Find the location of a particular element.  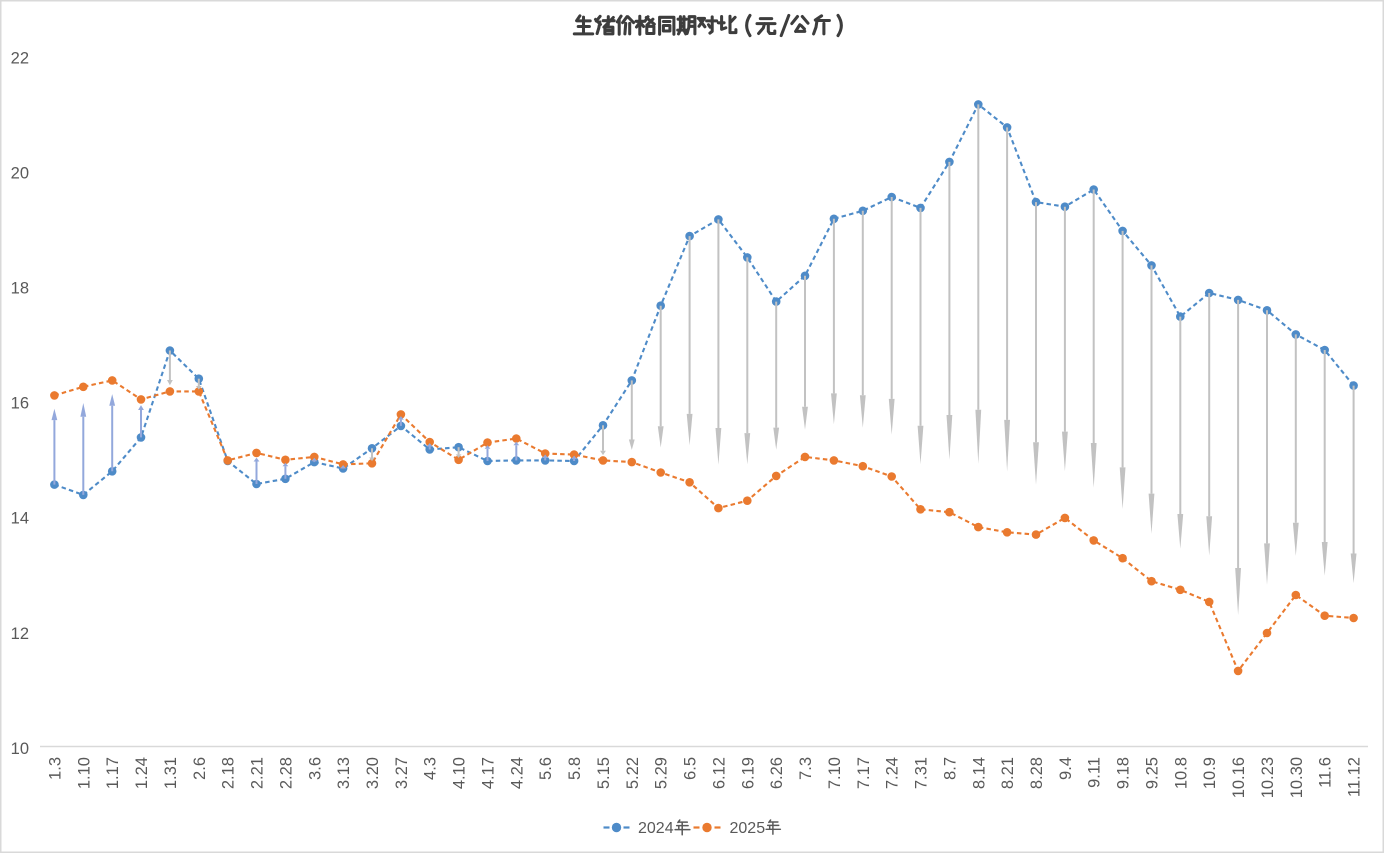

svg-text: 20 is located at coordinates (20, 174).